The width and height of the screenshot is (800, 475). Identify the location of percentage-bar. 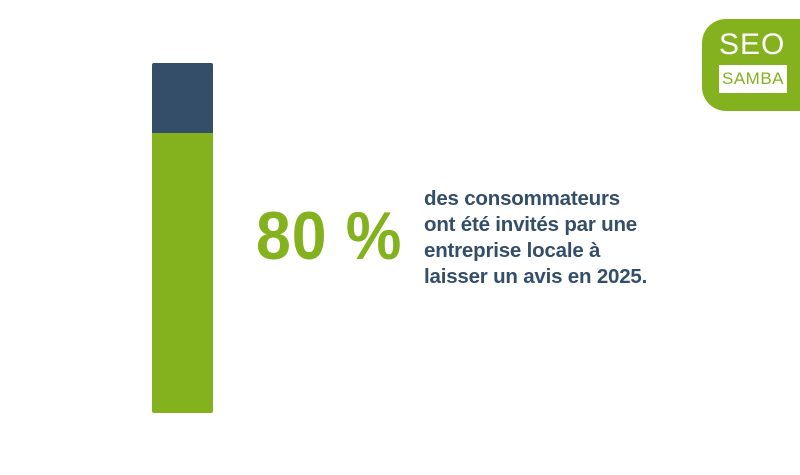
(182, 238).